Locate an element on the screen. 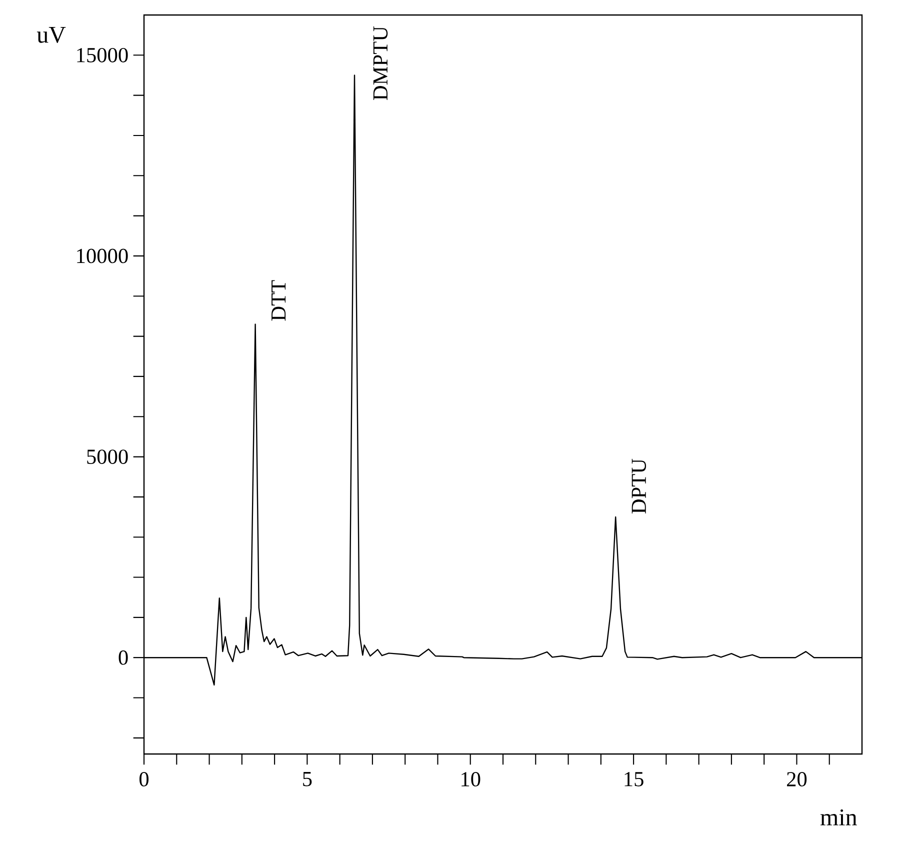 This screenshot has width=900, height=853. x-tick-label: 10 is located at coordinates (471, 779).